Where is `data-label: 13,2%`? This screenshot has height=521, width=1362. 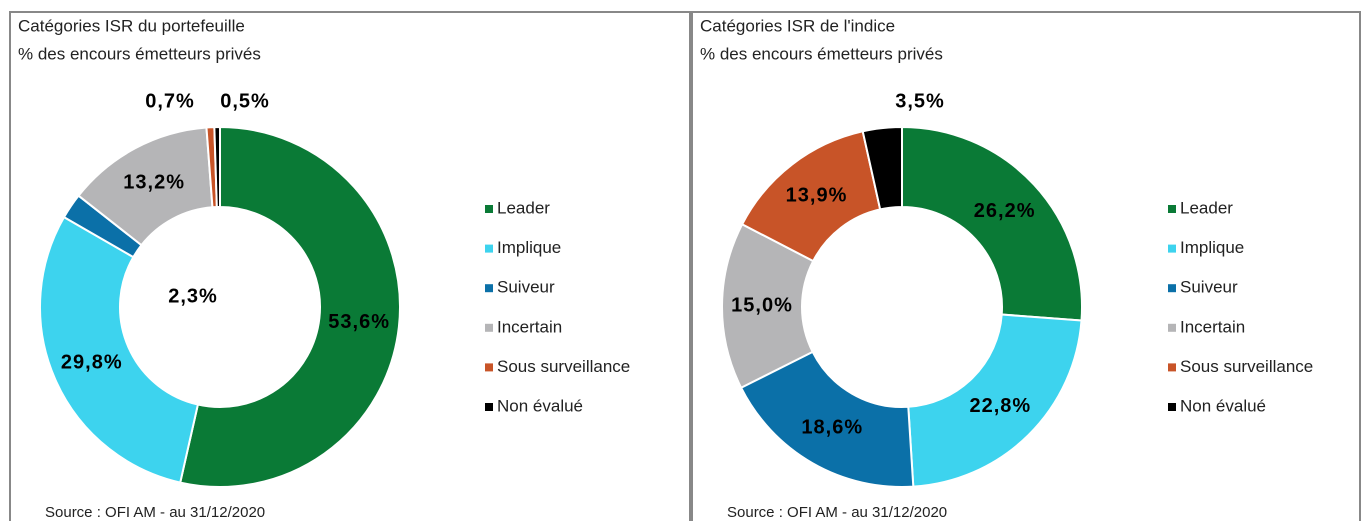 data-label: 13,2% is located at coordinates (154, 183).